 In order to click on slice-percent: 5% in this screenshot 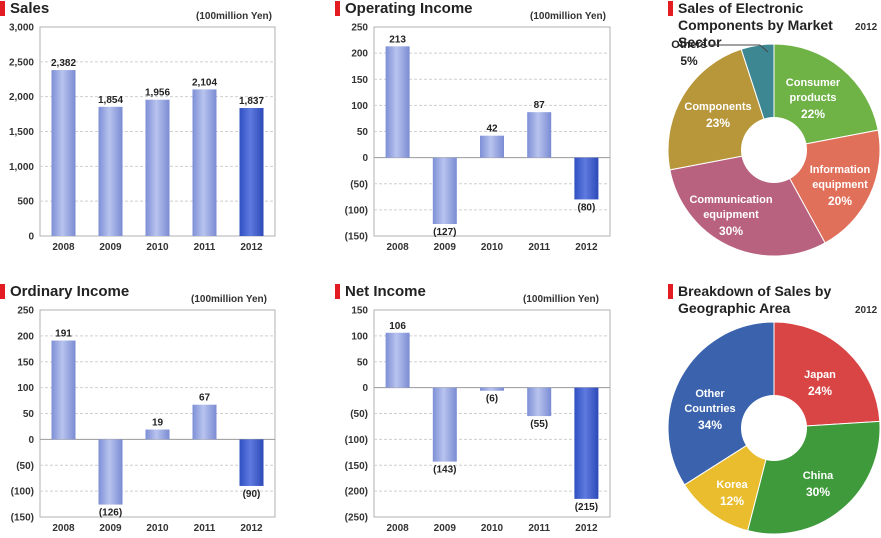, I will do `click(689, 61)`.